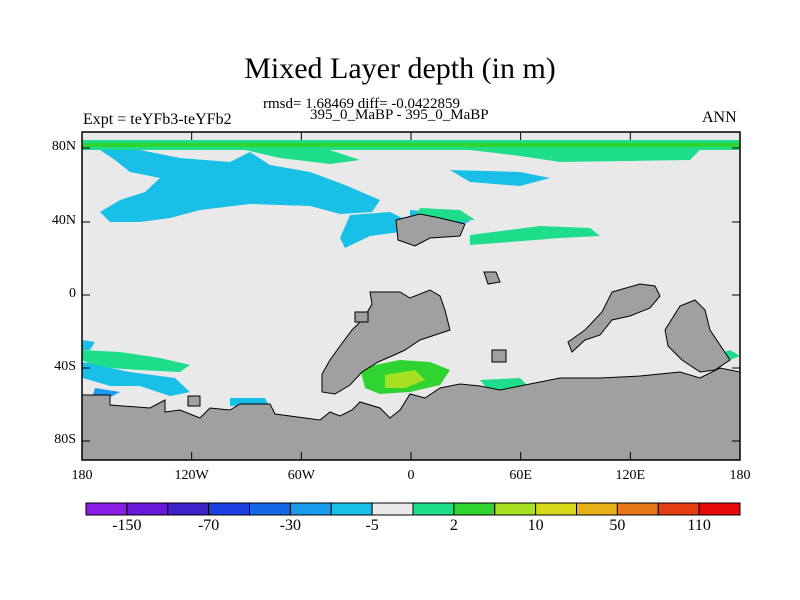 The width and height of the screenshot is (800, 600). Describe the element at coordinates (191, 475) in the screenshot. I see `longitude-tick-label: 120W` at that location.